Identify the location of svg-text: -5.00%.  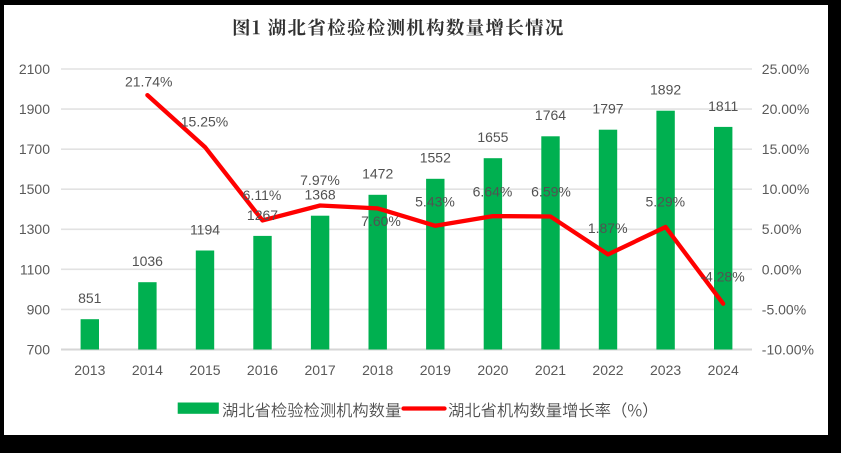
(784, 309).